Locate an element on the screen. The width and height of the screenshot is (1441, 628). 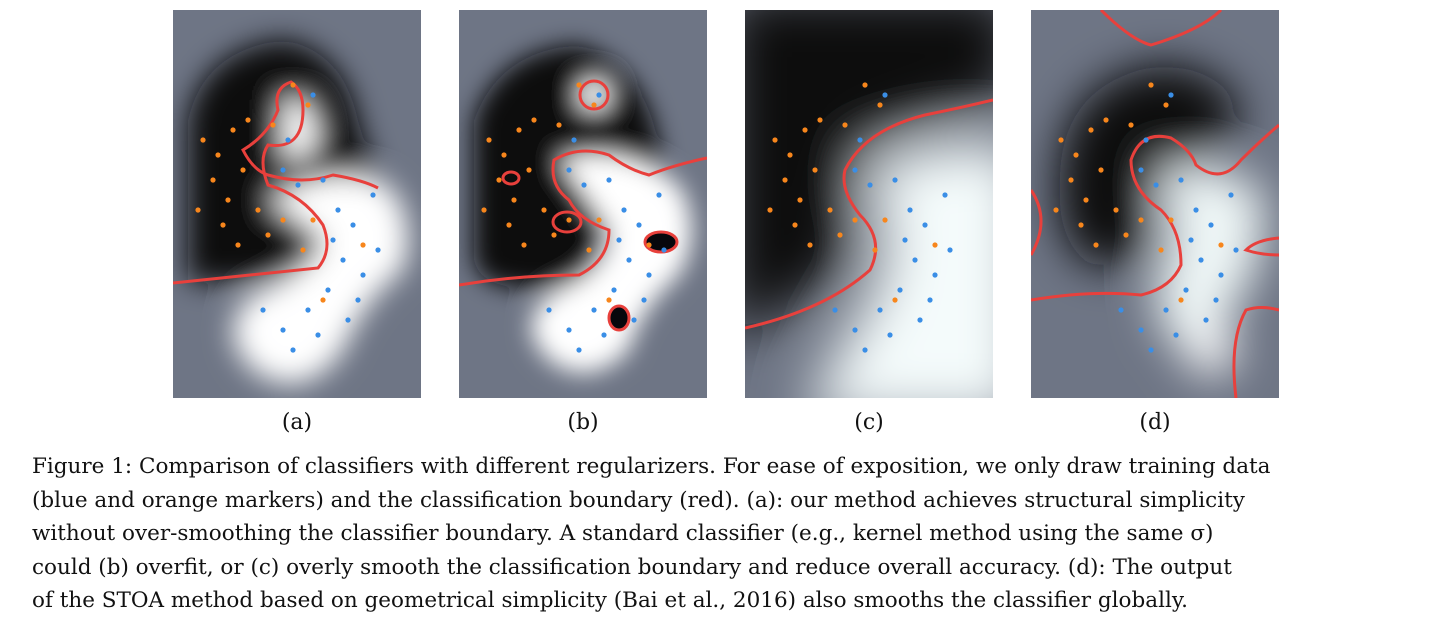
panel-b-markers is located at coordinates (574, 217).